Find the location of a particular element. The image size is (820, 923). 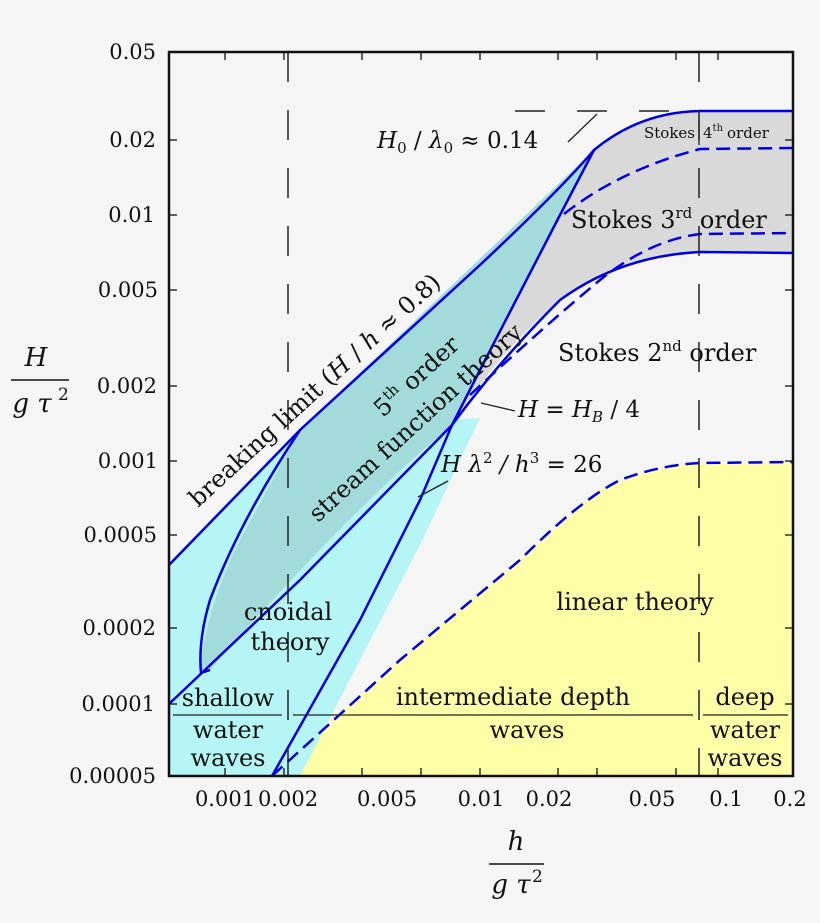

y-tick-label: 0.05 is located at coordinates (132, 52).